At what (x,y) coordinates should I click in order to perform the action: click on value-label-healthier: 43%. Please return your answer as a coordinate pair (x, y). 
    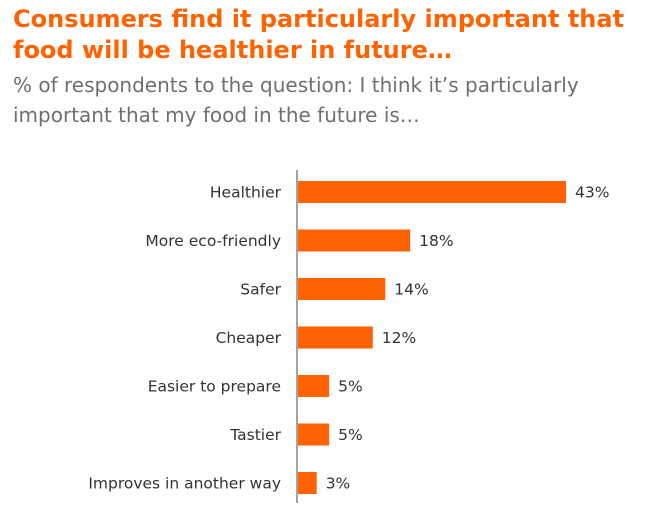
    Looking at the image, I should click on (592, 193).